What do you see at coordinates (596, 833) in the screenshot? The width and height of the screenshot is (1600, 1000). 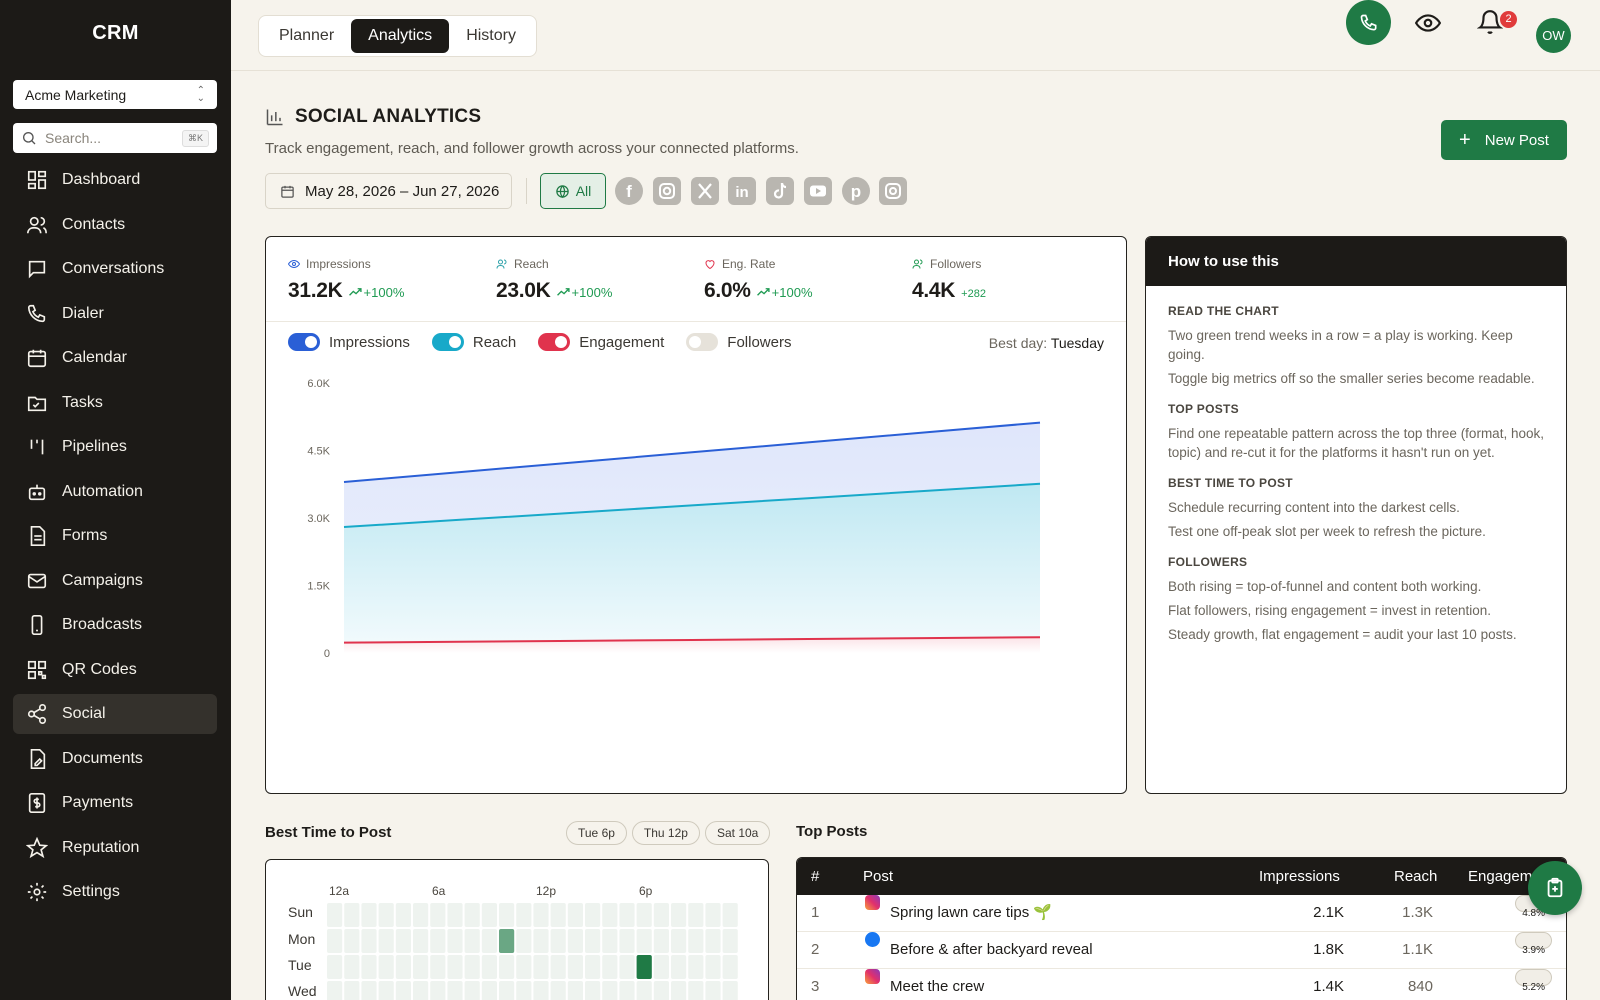 I see `best-time-chip: Tue 6p` at bounding box center [596, 833].